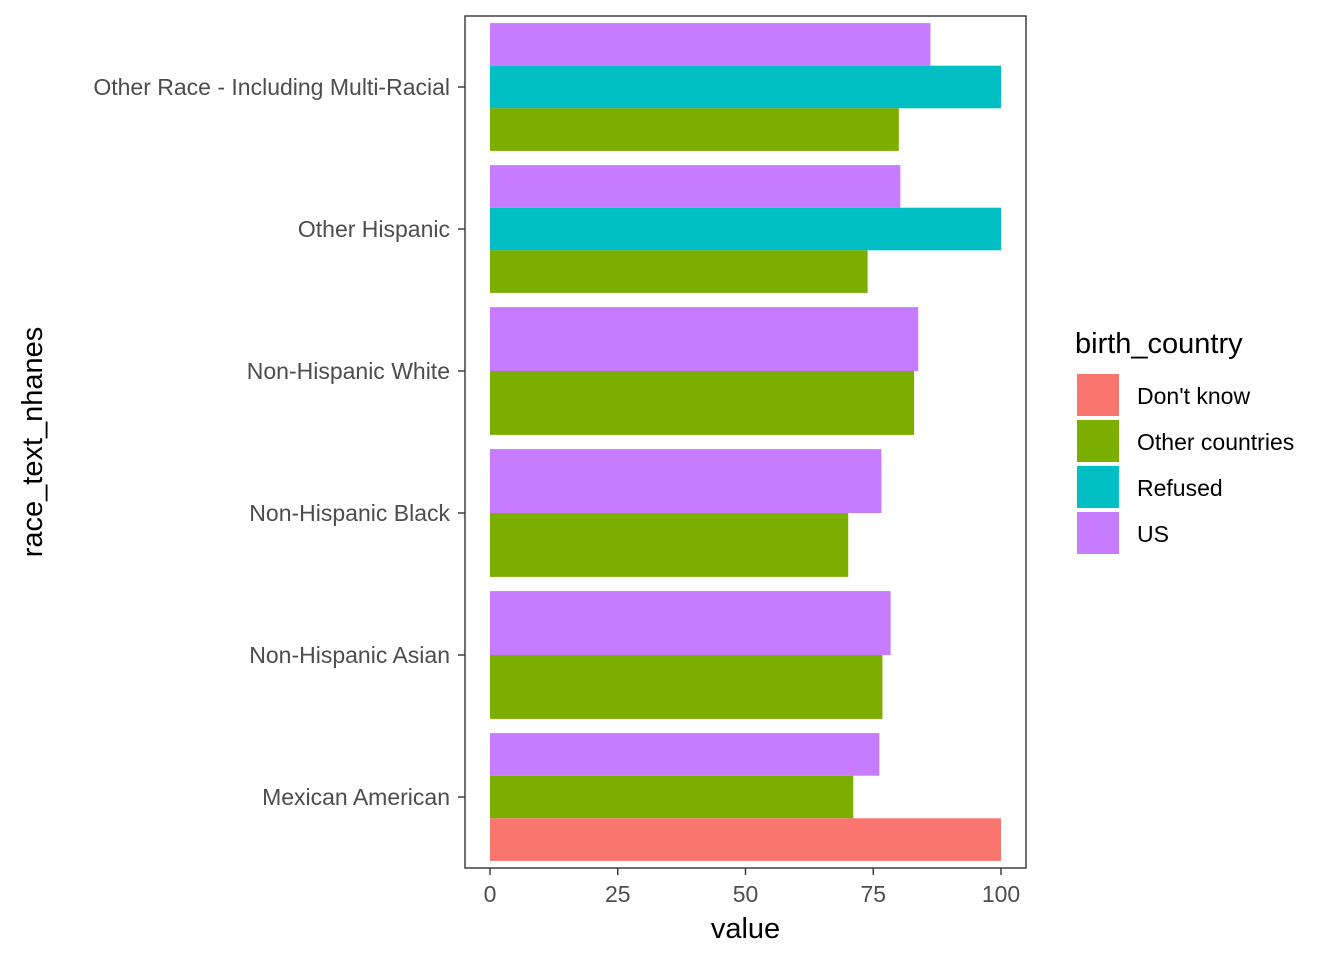 The image size is (1344, 960). What do you see at coordinates (271, 87) in the screenshot?
I see `y-tick-label: Other Race - Including Multi-Racial` at bounding box center [271, 87].